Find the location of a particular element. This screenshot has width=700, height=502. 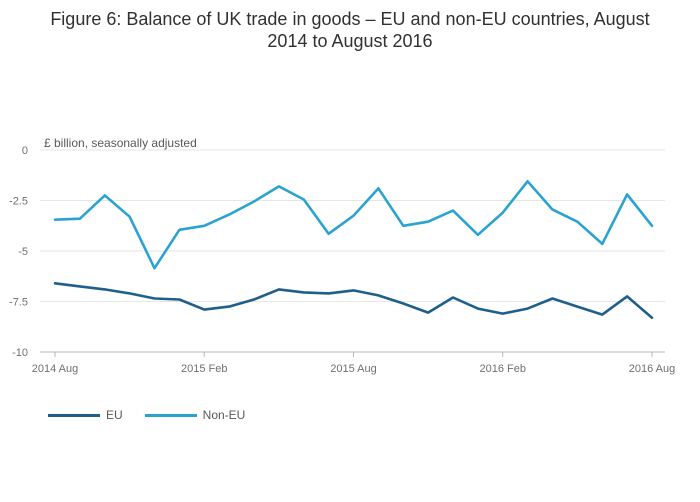

legend-swatch-non-eu is located at coordinates (170, 415).